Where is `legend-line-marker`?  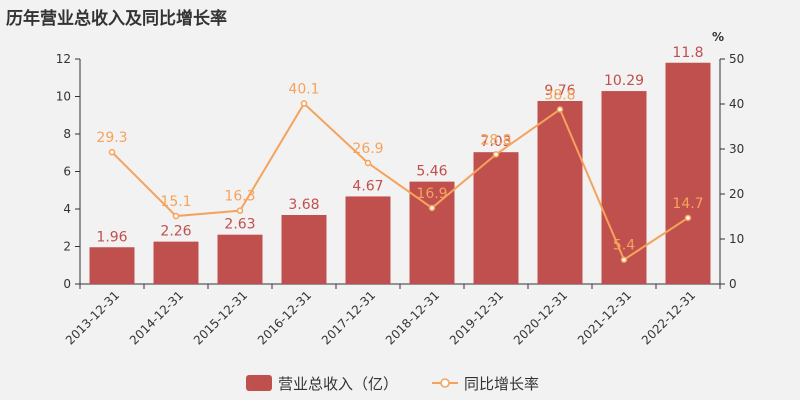
legend-line-marker is located at coordinates (445, 383).